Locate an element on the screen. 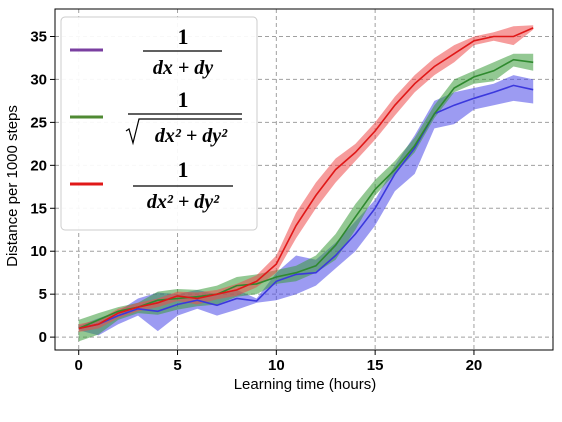  x-tick-label: 5 is located at coordinates (177, 365).